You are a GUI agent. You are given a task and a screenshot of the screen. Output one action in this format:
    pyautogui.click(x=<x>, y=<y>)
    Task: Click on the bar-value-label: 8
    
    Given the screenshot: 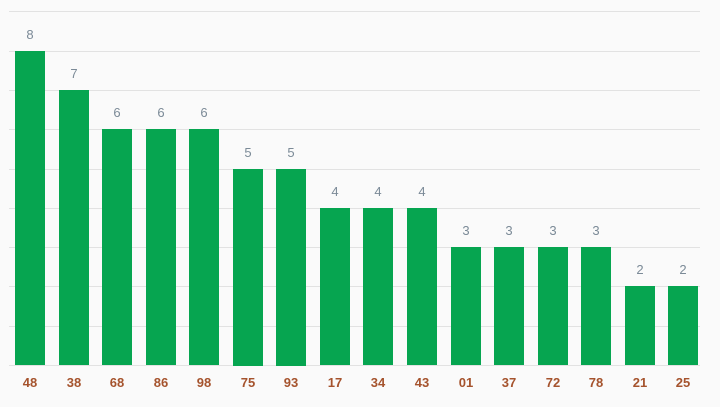 What is the action you would take?
    pyautogui.click(x=30, y=34)
    